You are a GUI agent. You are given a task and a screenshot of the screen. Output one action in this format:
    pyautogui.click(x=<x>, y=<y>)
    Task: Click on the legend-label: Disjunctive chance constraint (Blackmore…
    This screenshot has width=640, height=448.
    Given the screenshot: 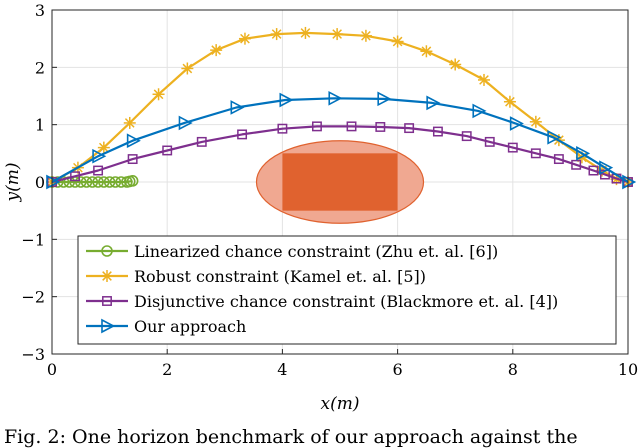 What is the action you would take?
    pyautogui.click(x=346, y=301)
    